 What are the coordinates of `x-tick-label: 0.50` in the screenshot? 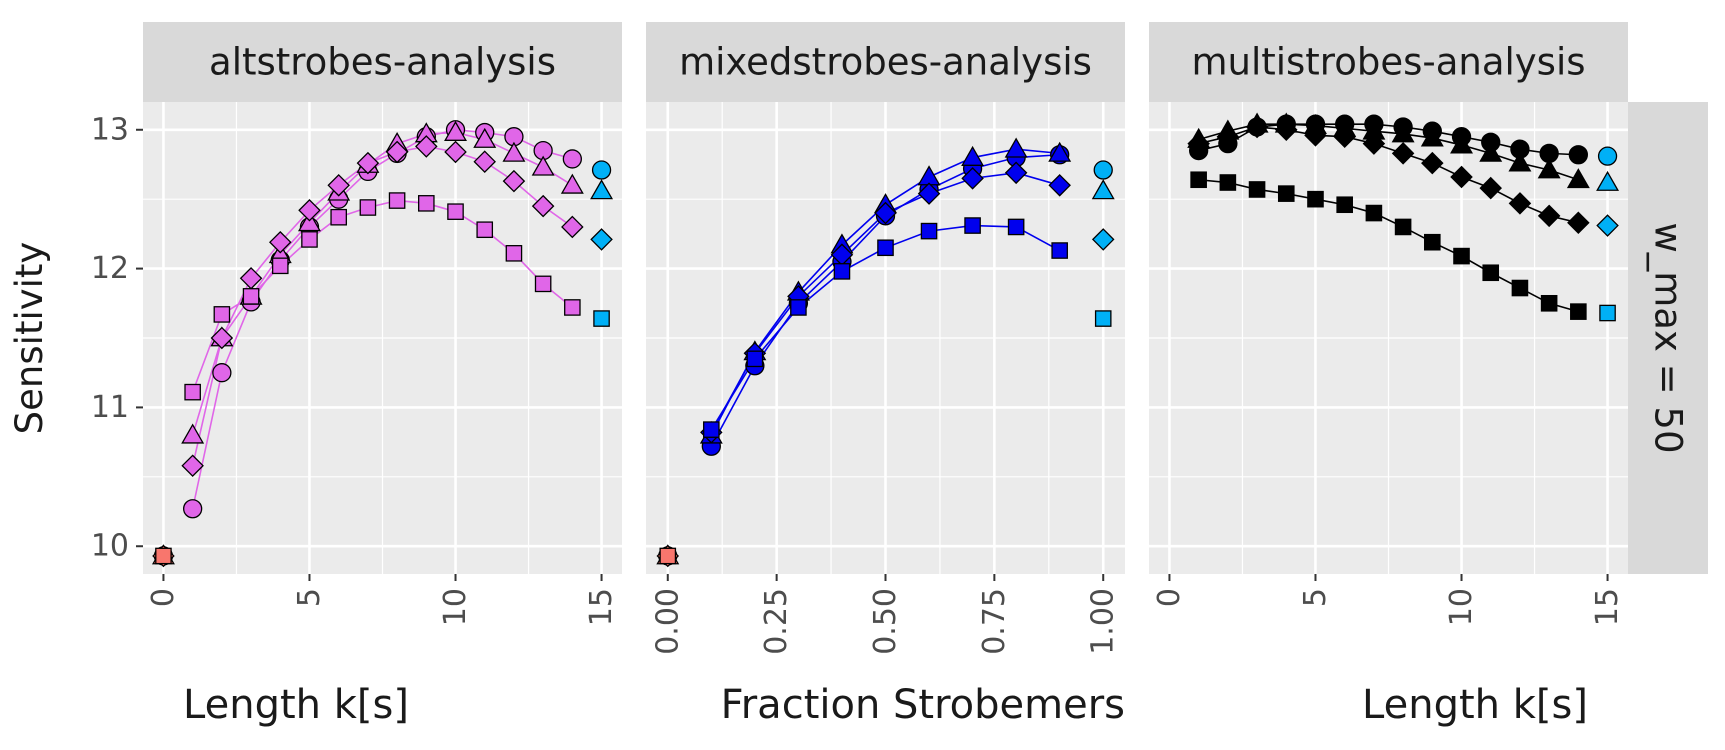 It's located at (885, 621).